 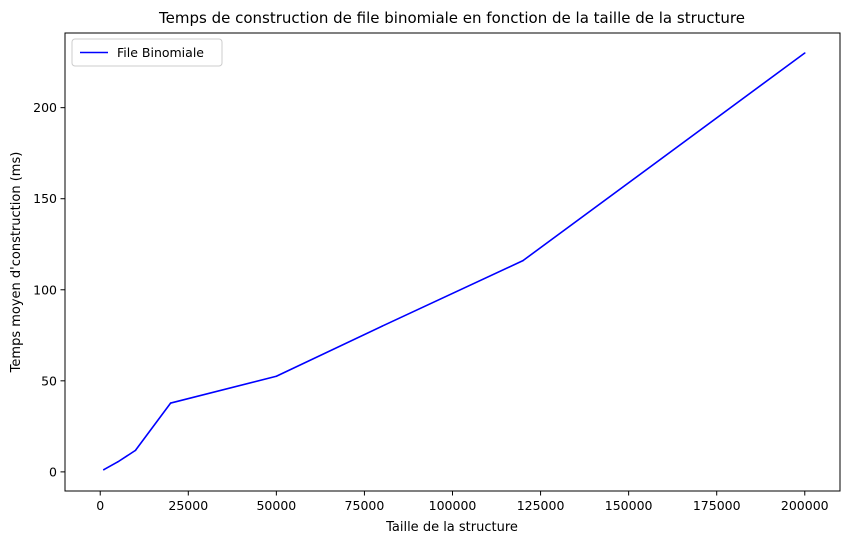 I want to click on y-tick-label: 0, so click(x=53, y=471).